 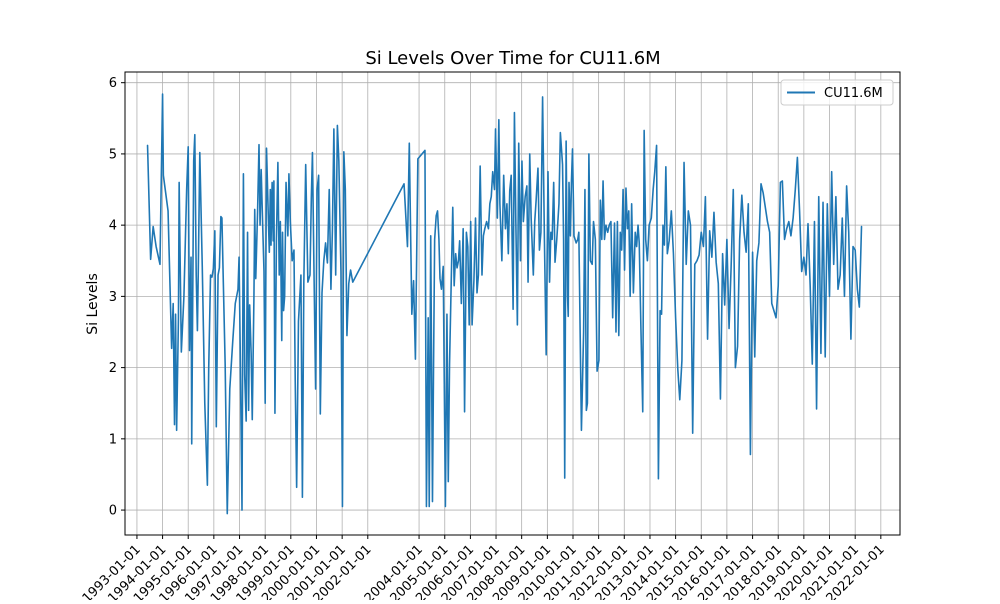 I want to click on y-tick-label: 4, so click(x=113, y=226).